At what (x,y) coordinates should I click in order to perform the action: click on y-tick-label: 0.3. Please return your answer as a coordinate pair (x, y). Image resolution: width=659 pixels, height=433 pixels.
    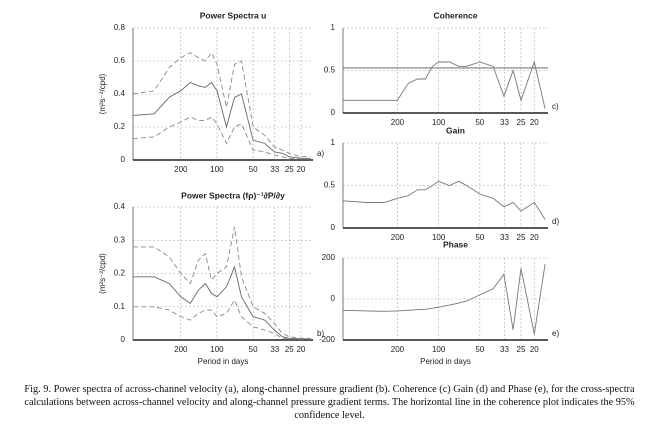
    Looking at the image, I should click on (120, 239).